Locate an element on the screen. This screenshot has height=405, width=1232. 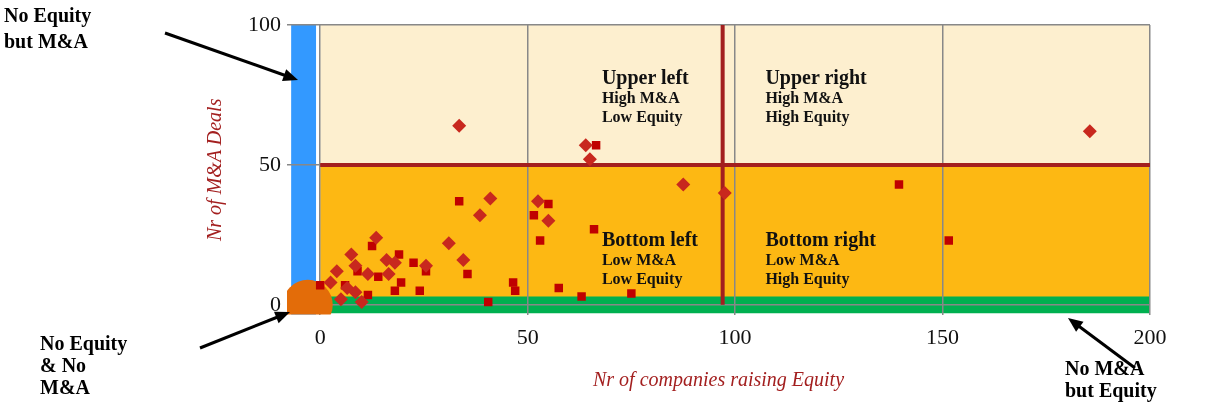
y-axis-title: Nr of M&A Deals is located at coordinates (215, 170).